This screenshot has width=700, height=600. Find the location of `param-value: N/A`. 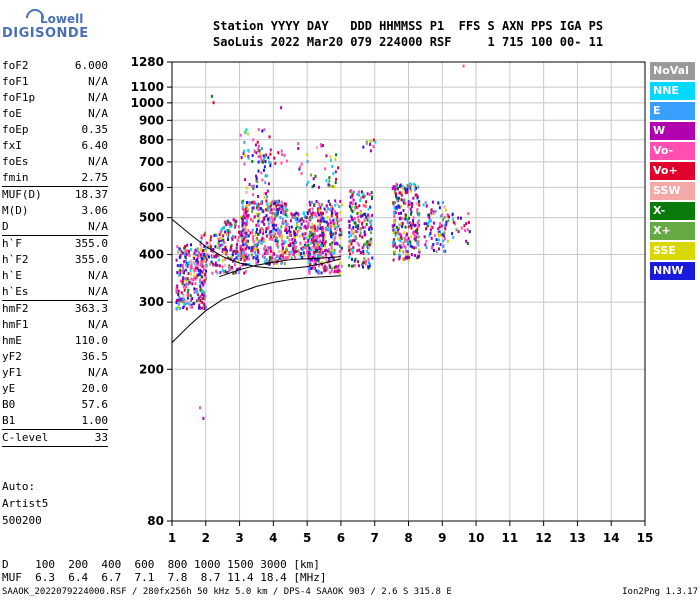

param-value: N/A is located at coordinates (98, 372).